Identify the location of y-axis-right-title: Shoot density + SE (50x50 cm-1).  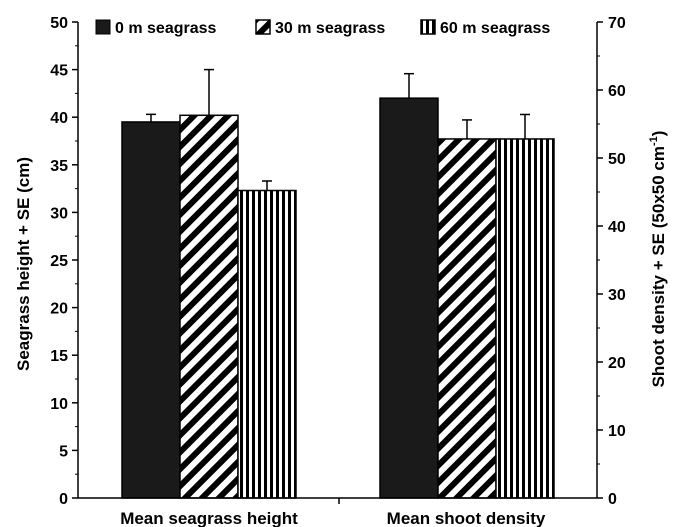
(658, 259).